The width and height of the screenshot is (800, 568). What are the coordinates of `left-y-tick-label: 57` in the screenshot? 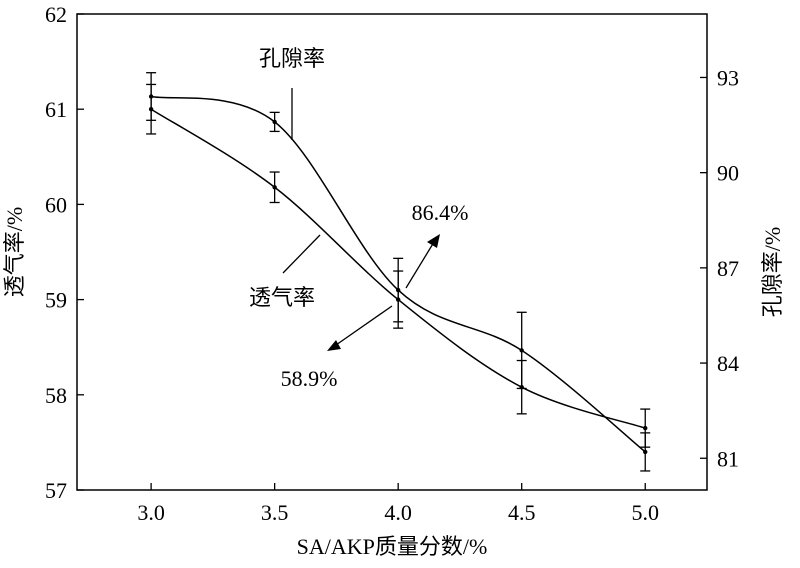 It's located at (56, 490).